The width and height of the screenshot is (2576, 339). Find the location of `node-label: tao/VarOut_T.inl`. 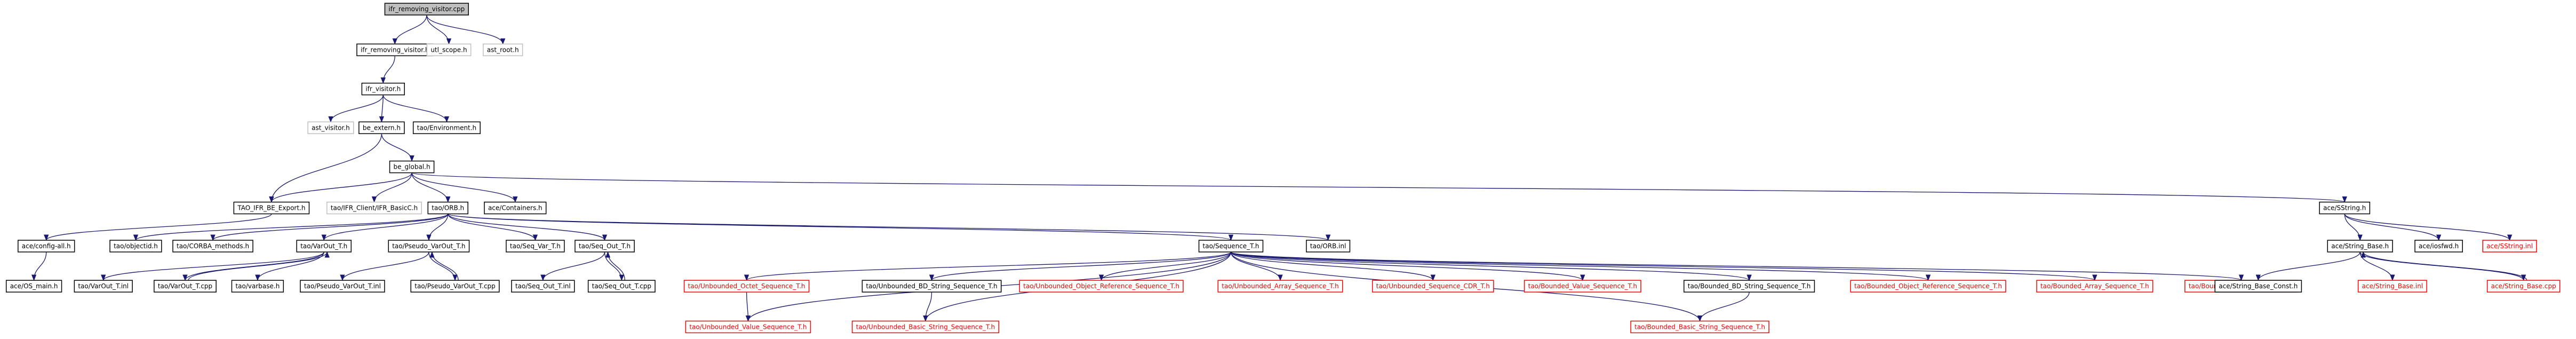

node-label: tao/VarOut_T.inl is located at coordinates (103, 286).